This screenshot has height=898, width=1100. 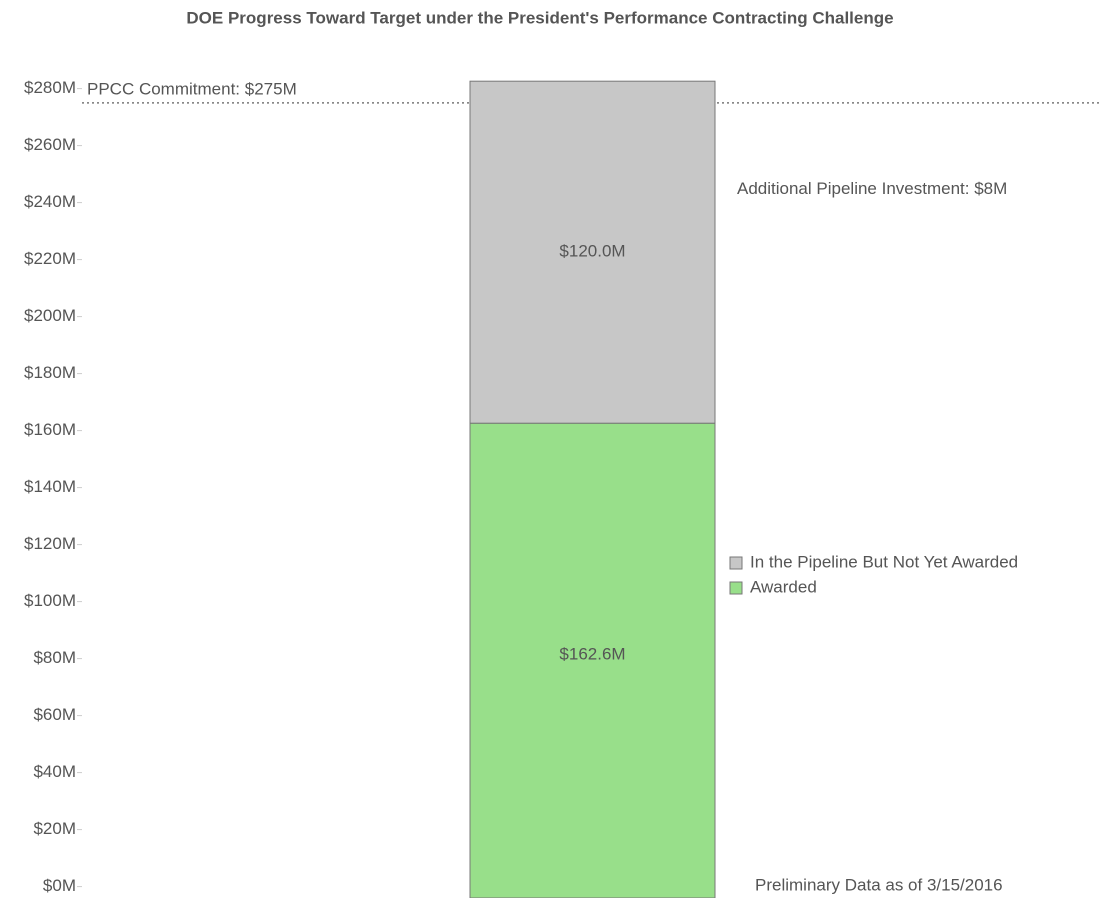 I want to click on footnote: Preliminary Data as of 3/15/2016, so click(x=879, y=884).